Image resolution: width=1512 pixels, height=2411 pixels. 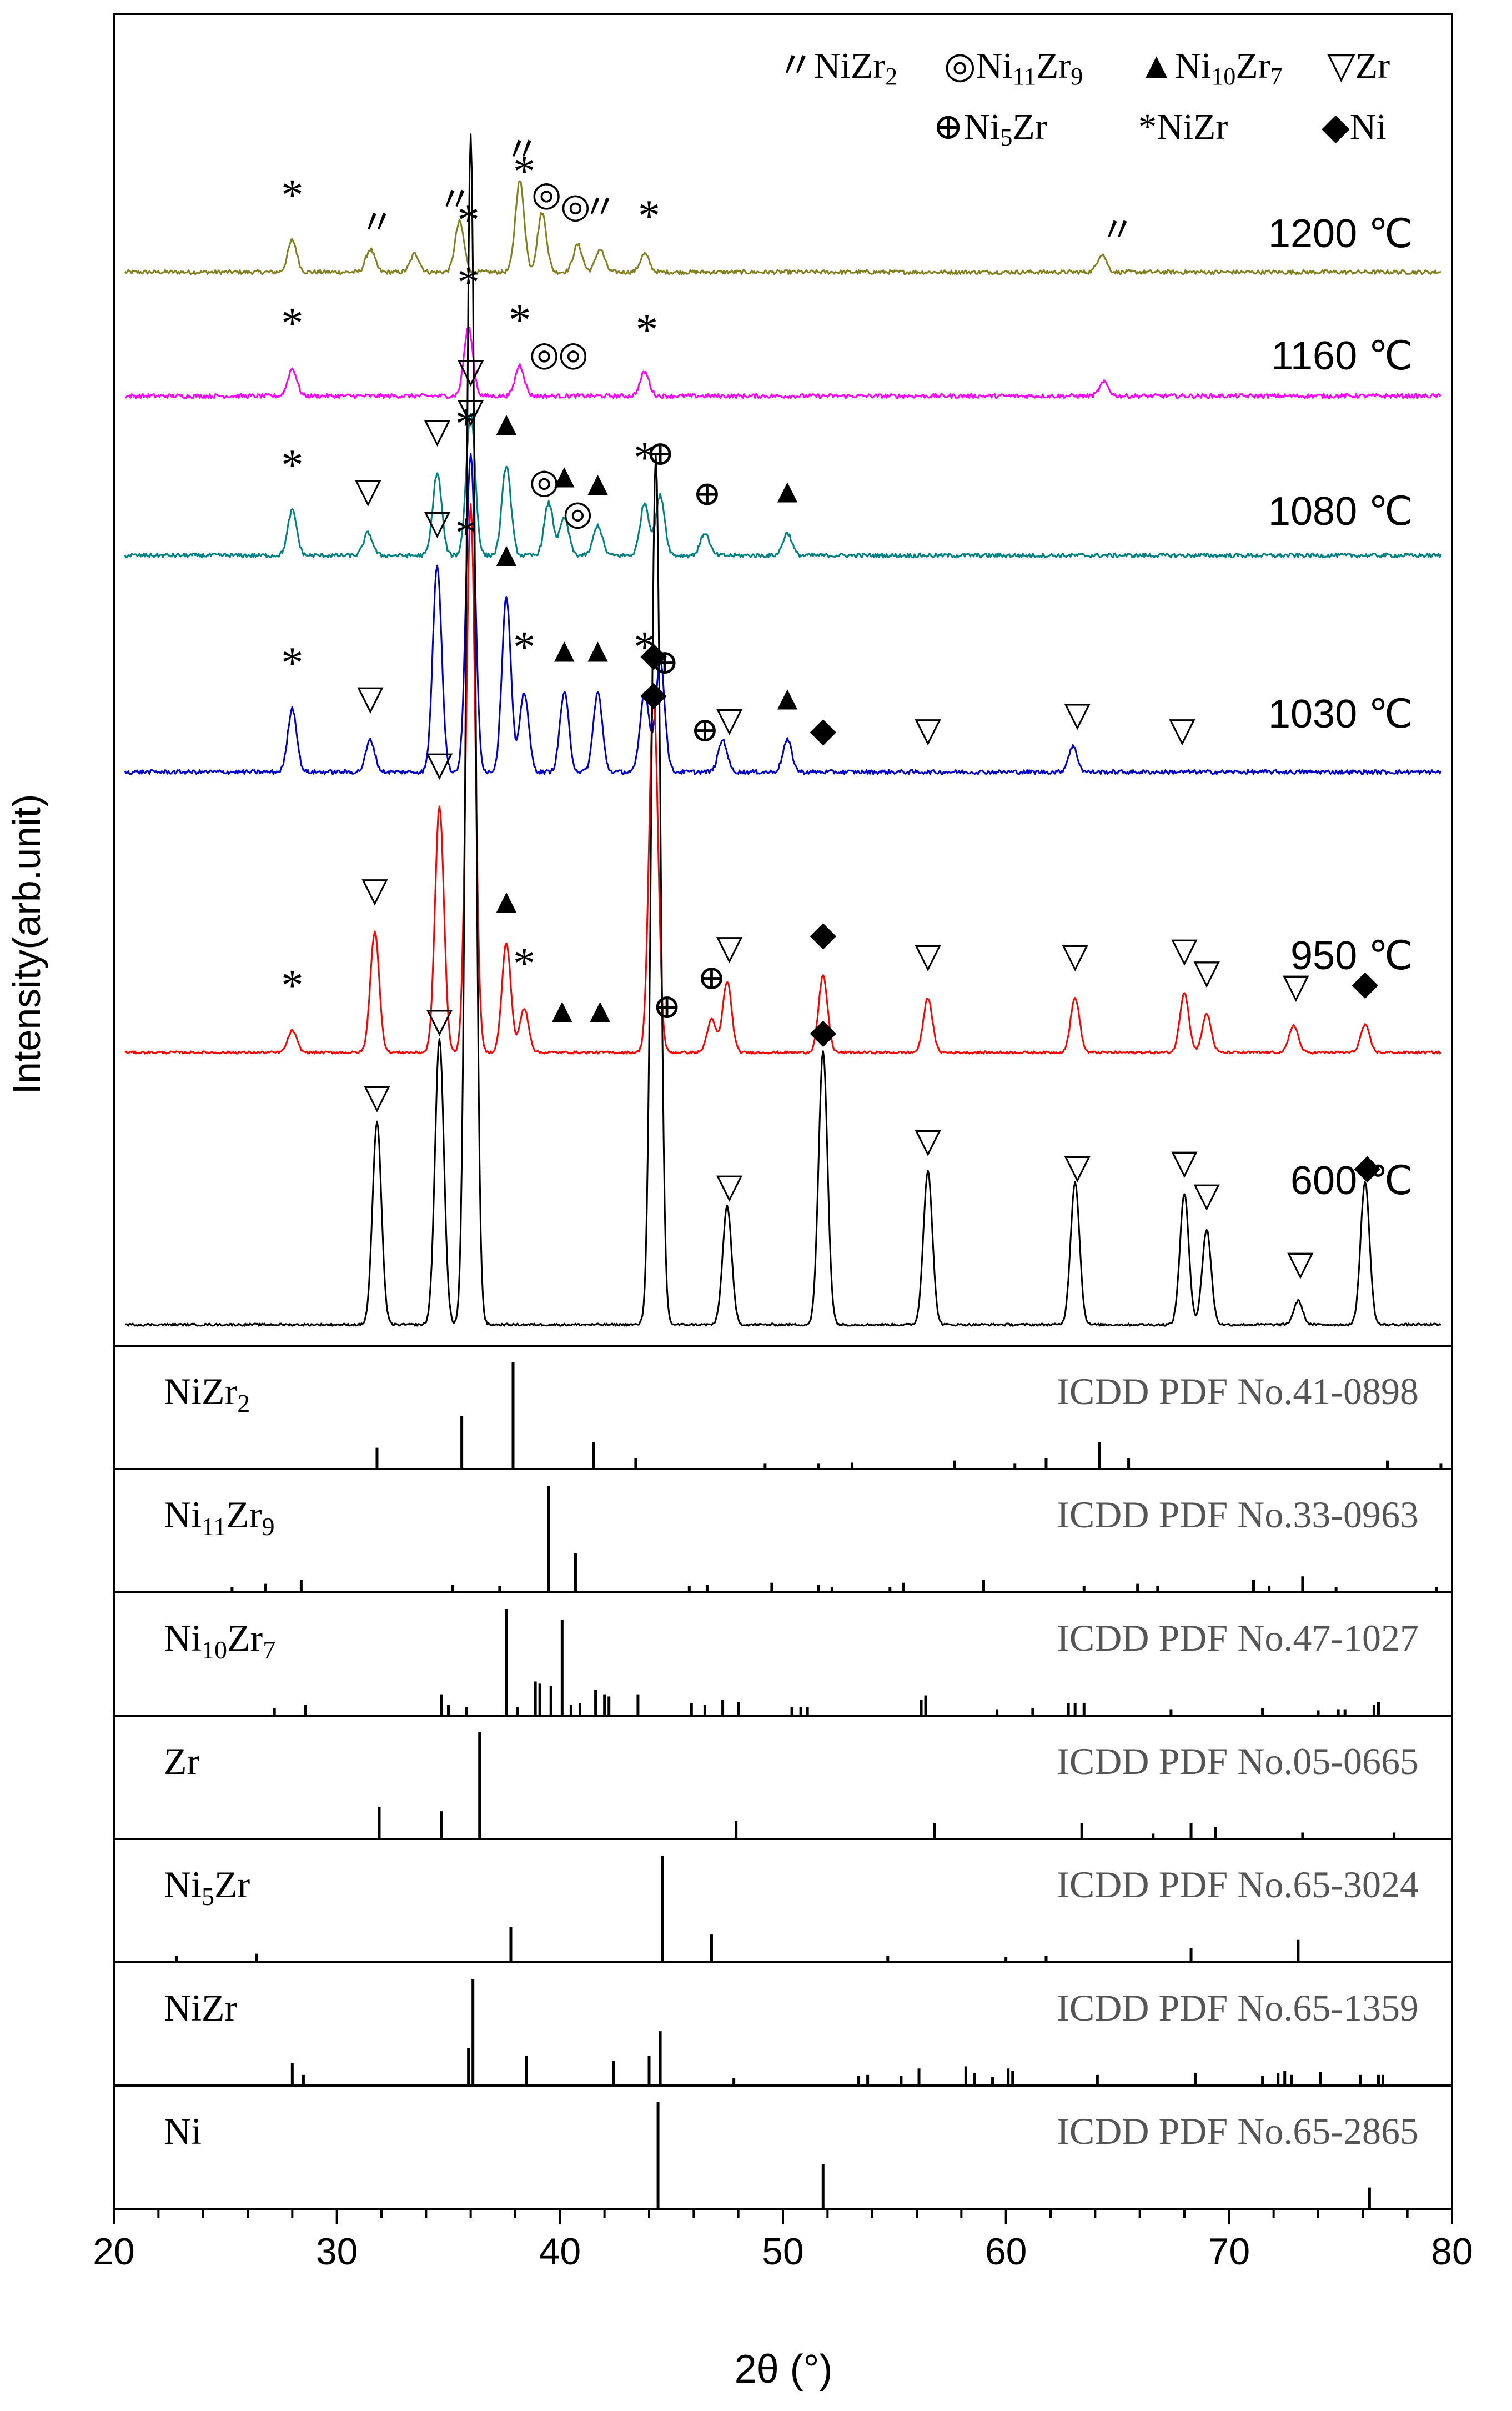 What do you see at coordinates (1340, 234) in the screenshot?
I see `series-label: 1200 ℃` at bounding box center [1340, 234].